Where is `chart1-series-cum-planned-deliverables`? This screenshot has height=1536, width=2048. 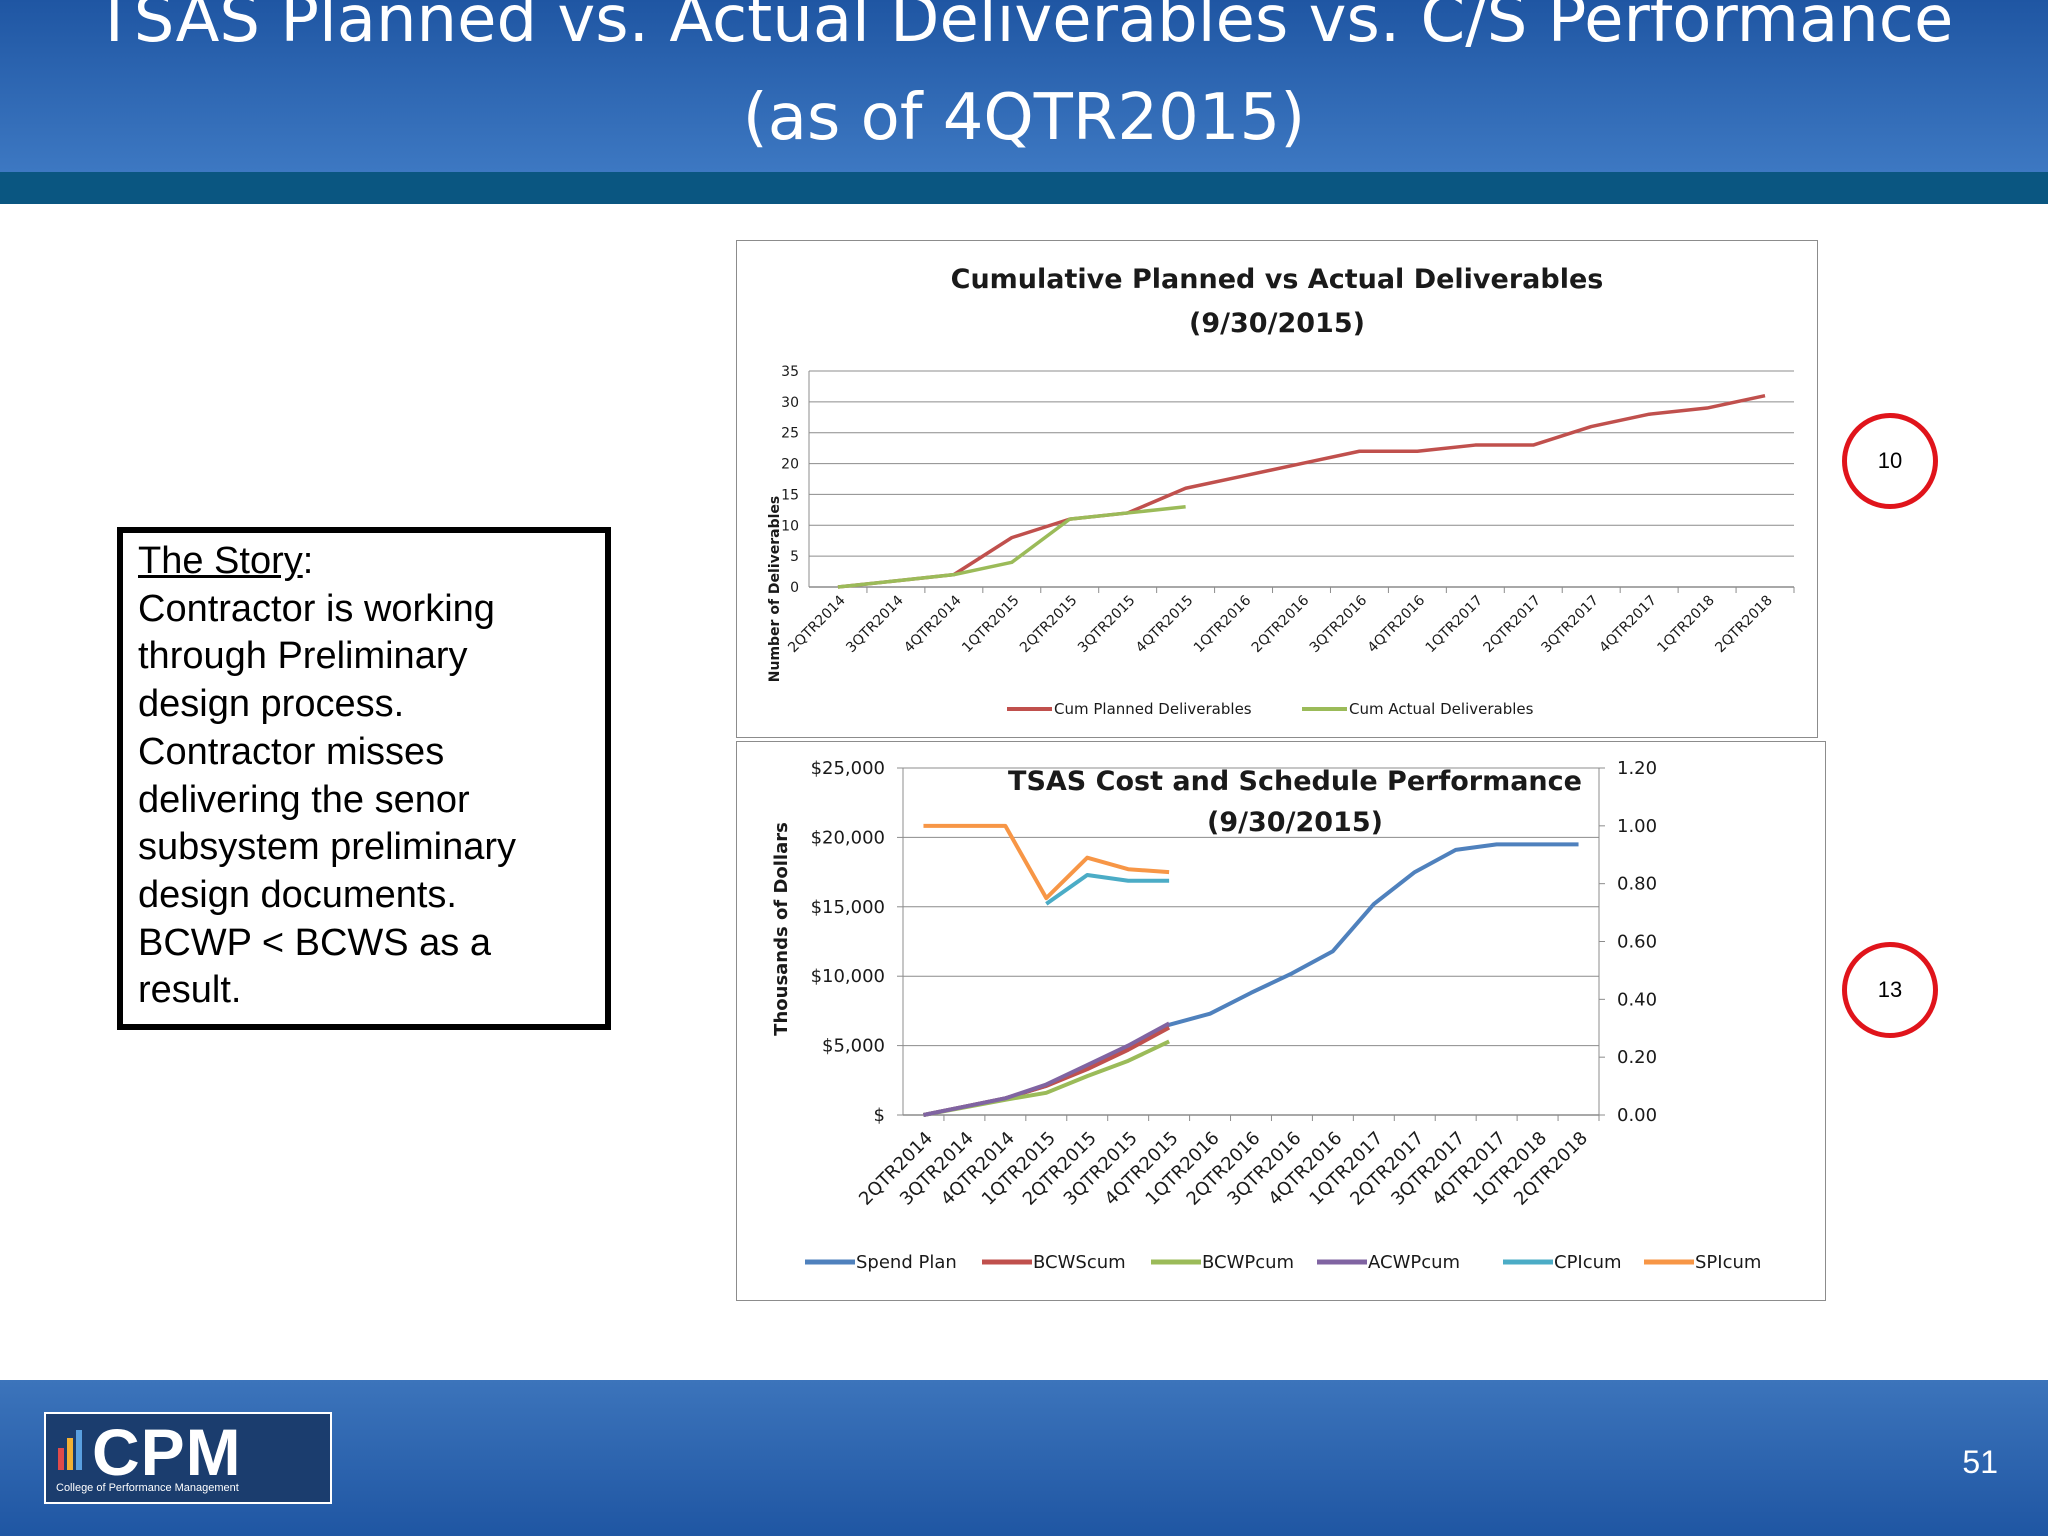
chart1-series-cum-planned-deliverables is located at coordinates (1301, 491).